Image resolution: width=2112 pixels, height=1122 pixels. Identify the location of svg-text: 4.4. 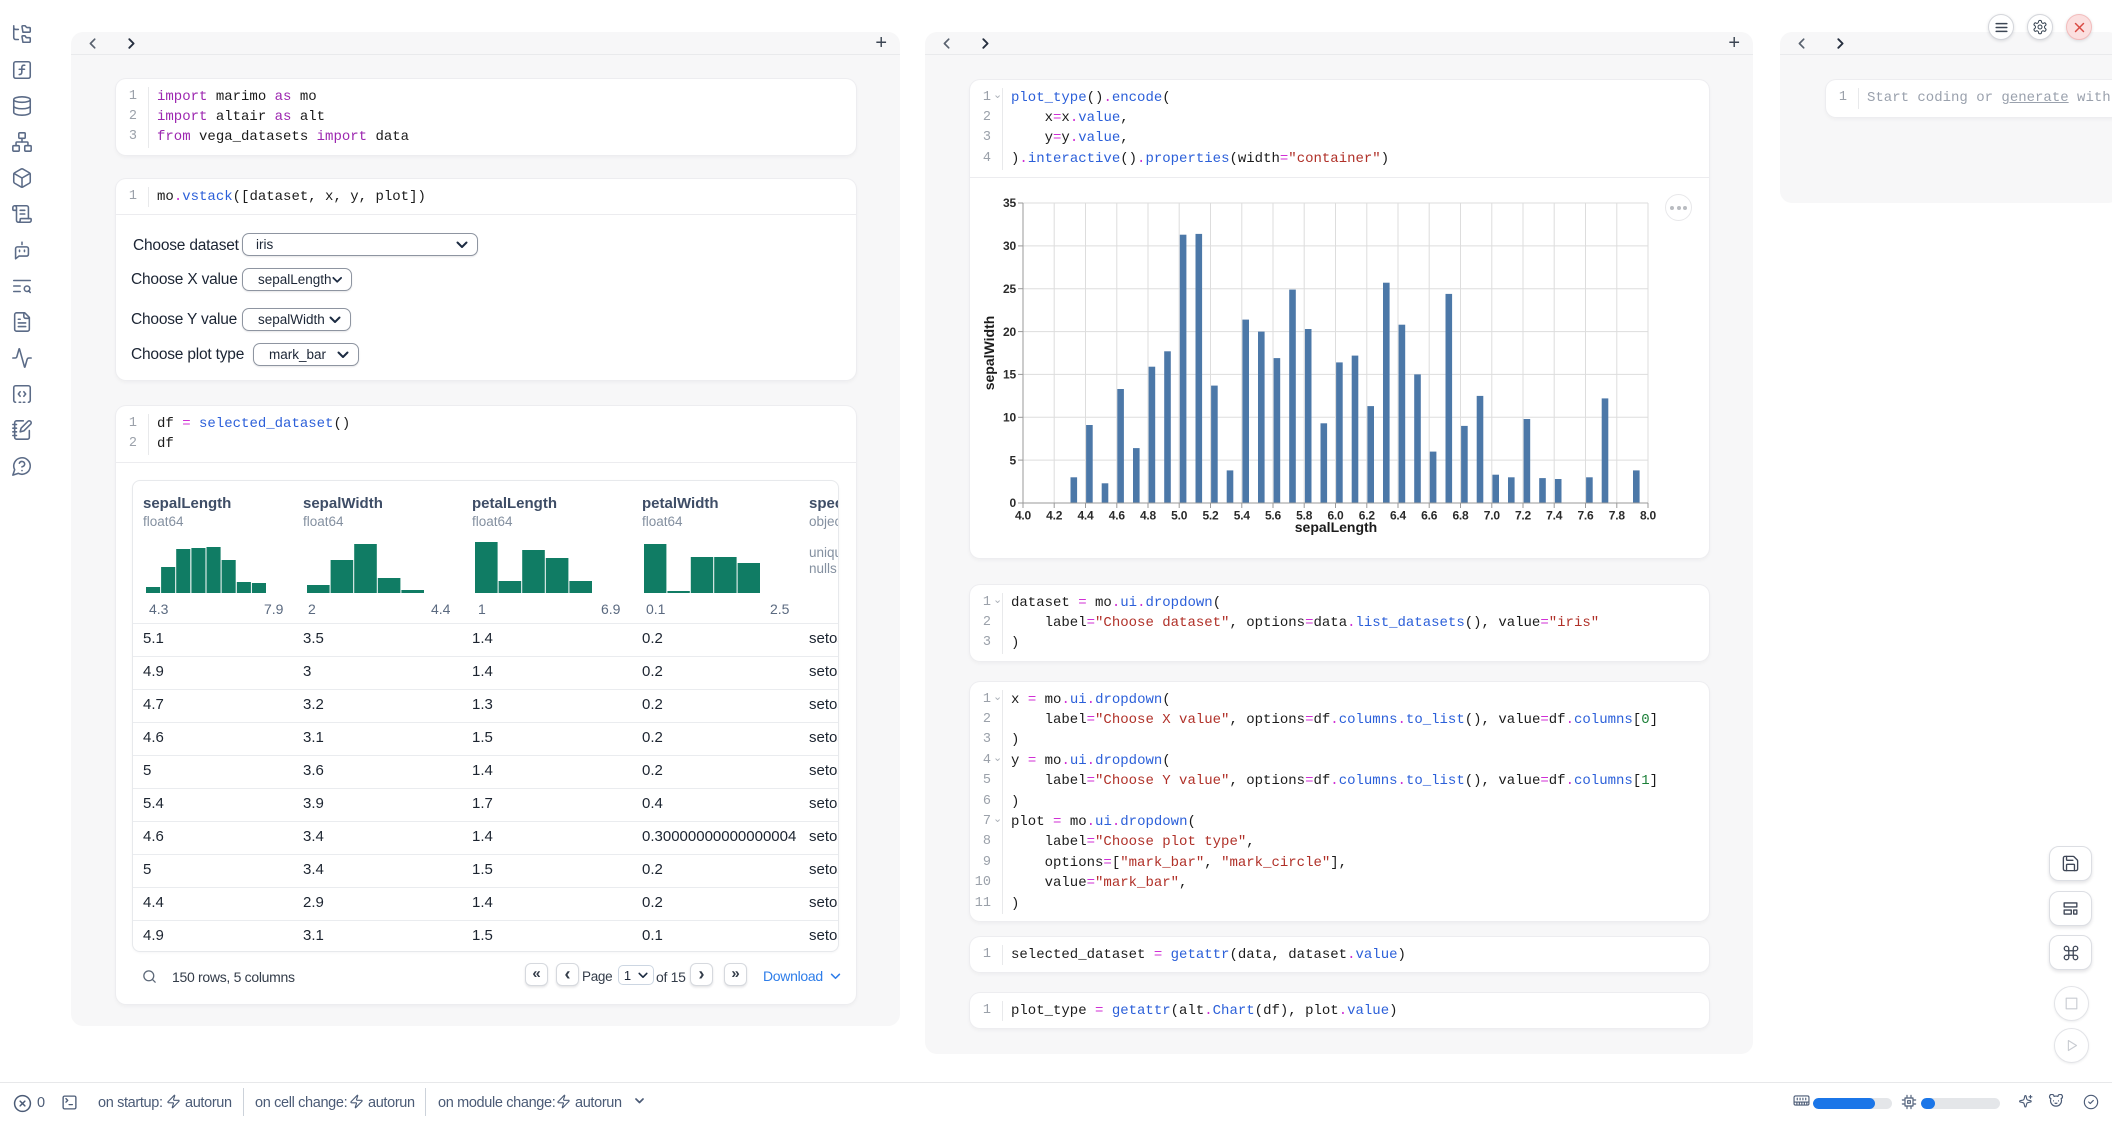
(1085, 516).